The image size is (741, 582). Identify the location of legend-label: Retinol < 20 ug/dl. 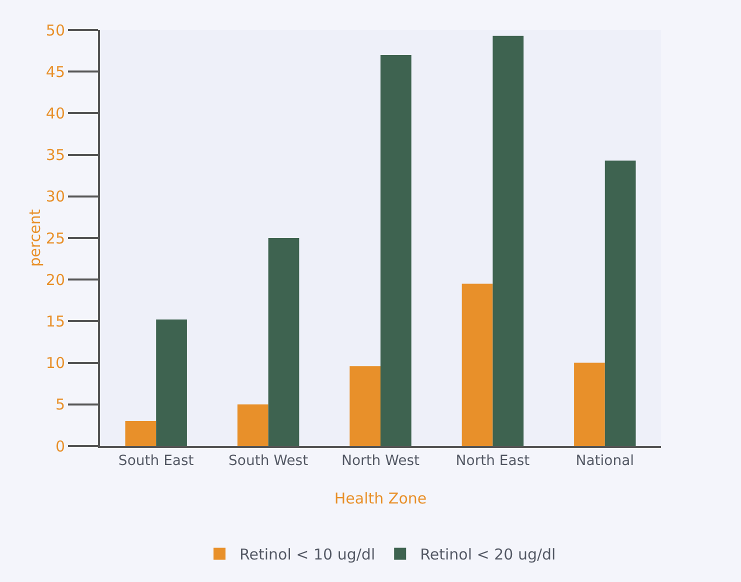
(488, 555).